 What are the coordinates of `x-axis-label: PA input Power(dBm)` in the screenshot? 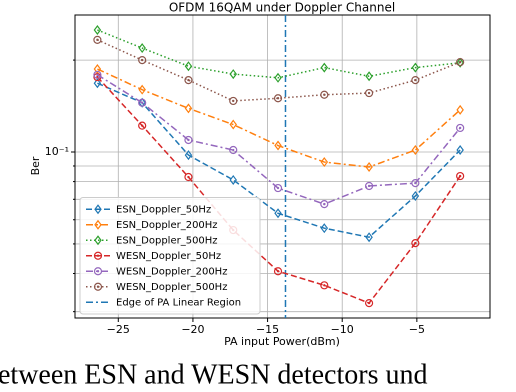 It's located at (282, 341).